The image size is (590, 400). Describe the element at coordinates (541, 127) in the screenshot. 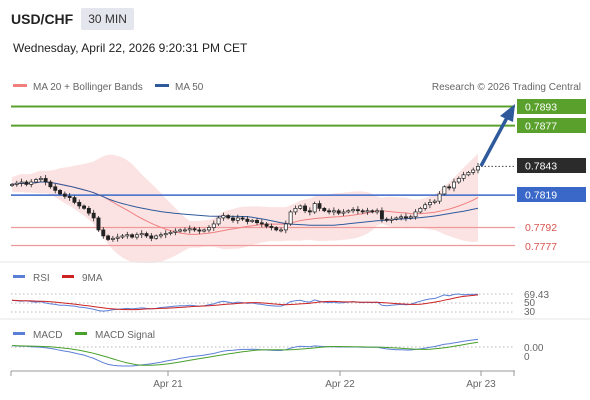

I see `price-label-0.7877: 0.7877` at that location.